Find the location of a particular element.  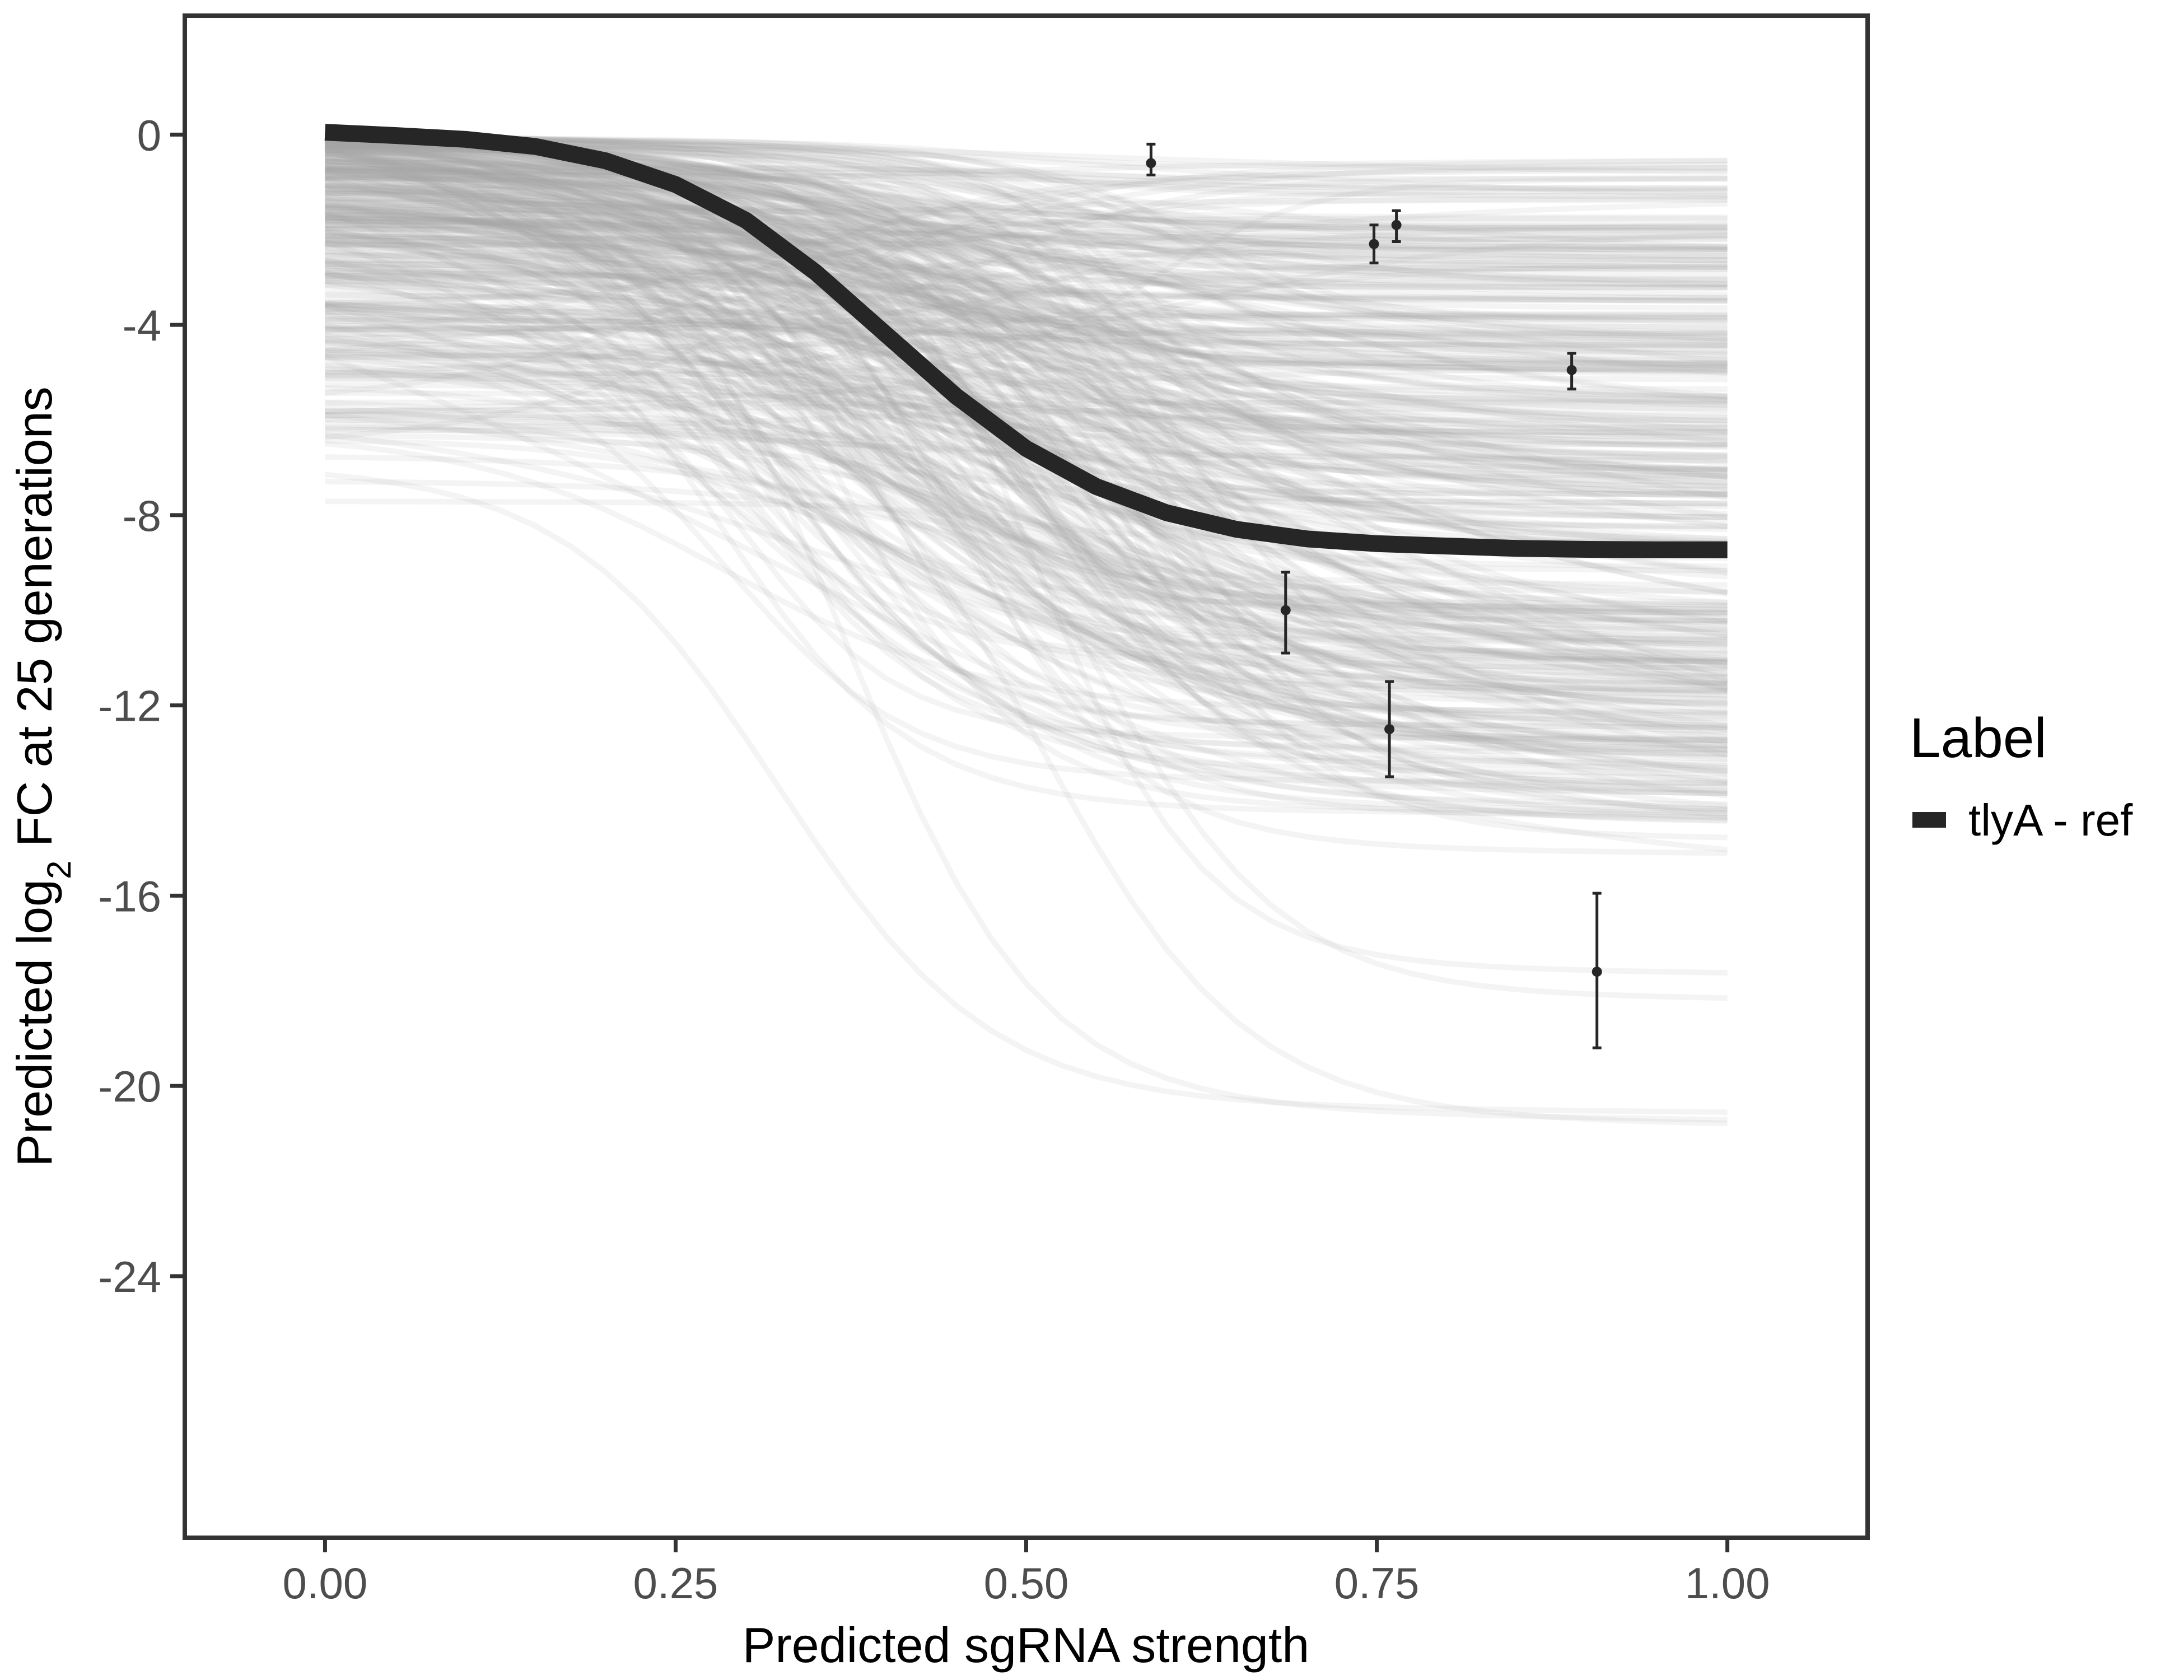

x-tick-label: 0.75 is located at coordinates (1377, 1583).